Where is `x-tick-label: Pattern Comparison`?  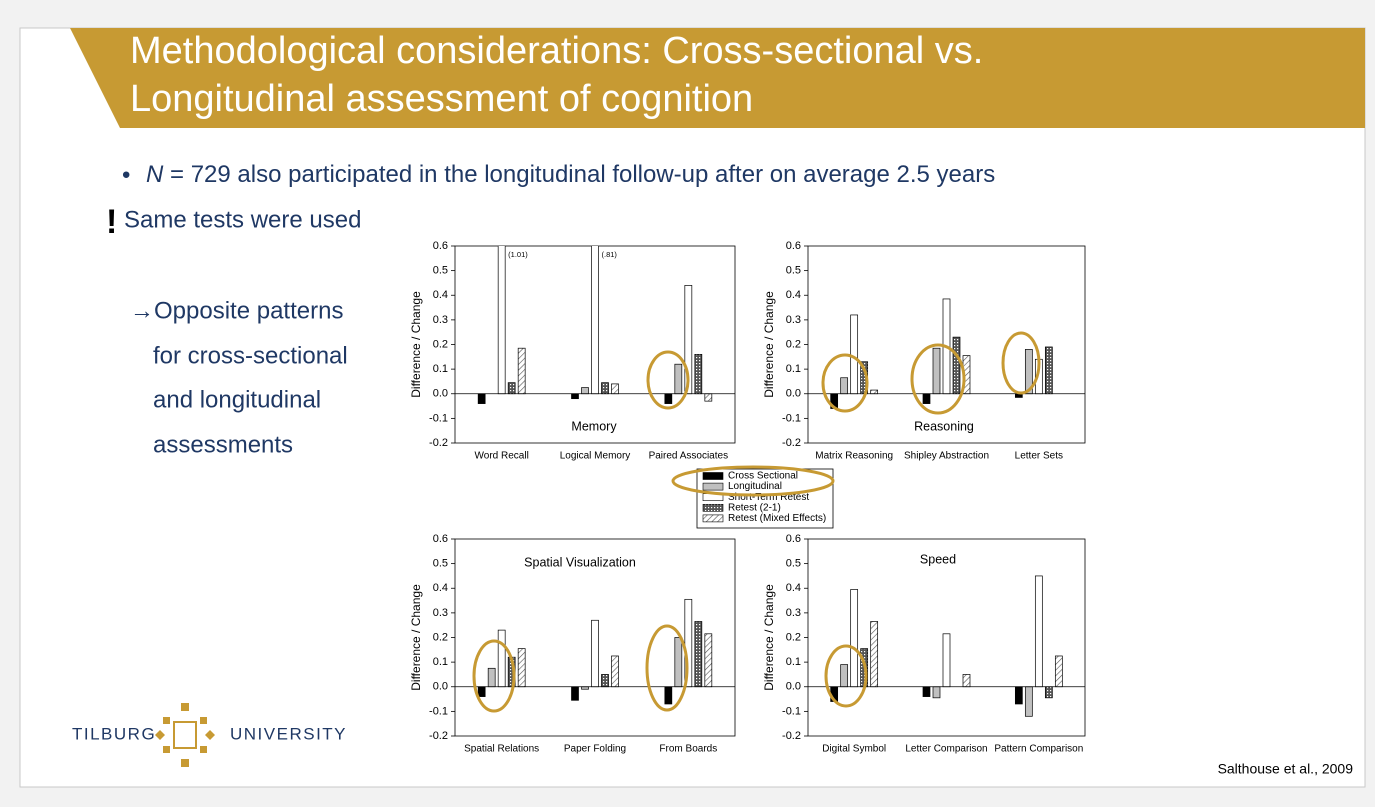 x-tick-label: Pattern Comparison is located at coordinates (1038, 749).